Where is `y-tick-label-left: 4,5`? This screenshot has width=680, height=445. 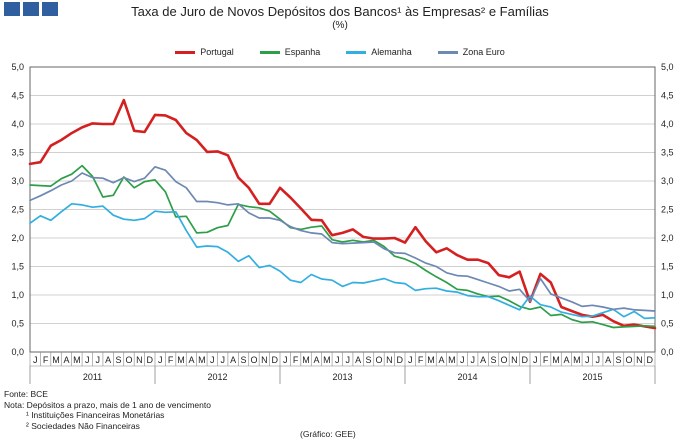
y-tick-label-left: 4,5 is located at coordinates (17, 96).